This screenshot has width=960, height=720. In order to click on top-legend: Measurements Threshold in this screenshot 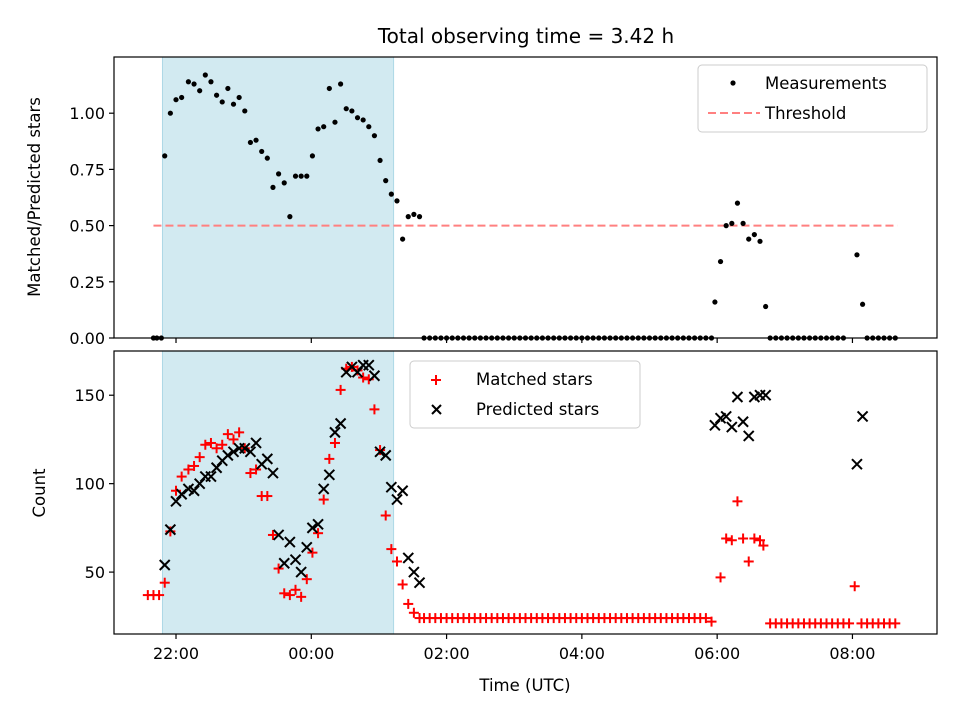, I will do `click(812, 98)`.